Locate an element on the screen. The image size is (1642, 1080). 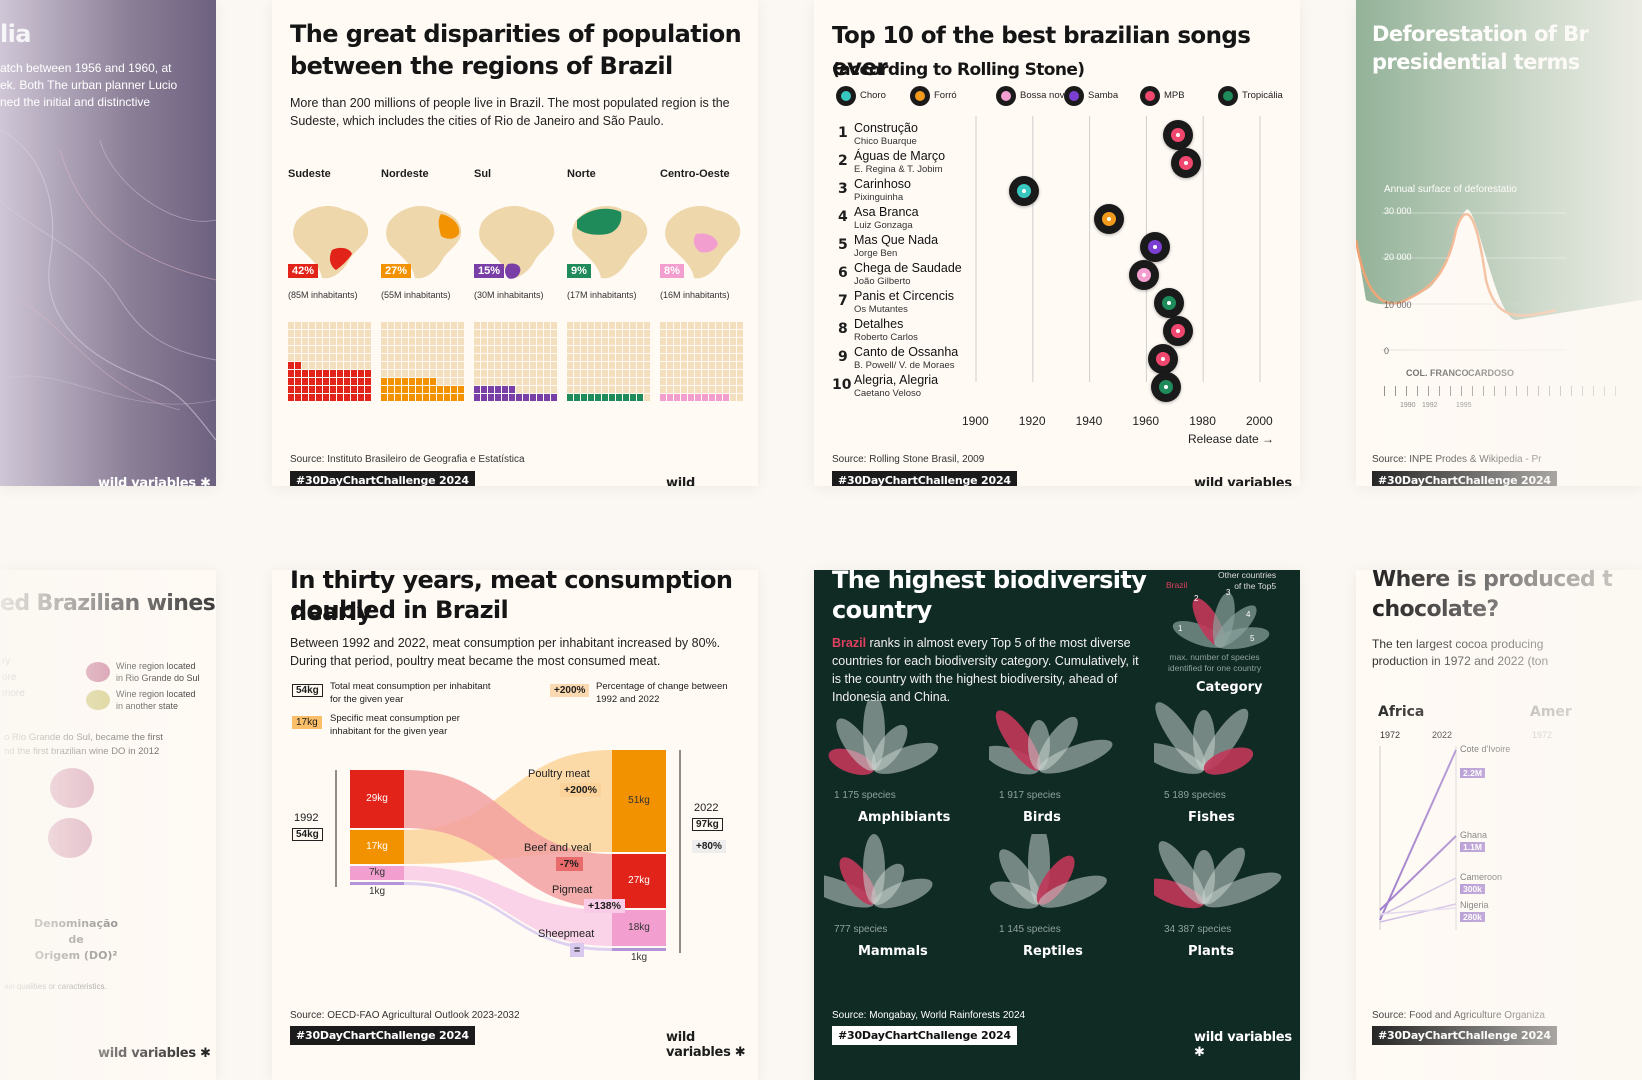
petal is located at coordinates (1179, 893).